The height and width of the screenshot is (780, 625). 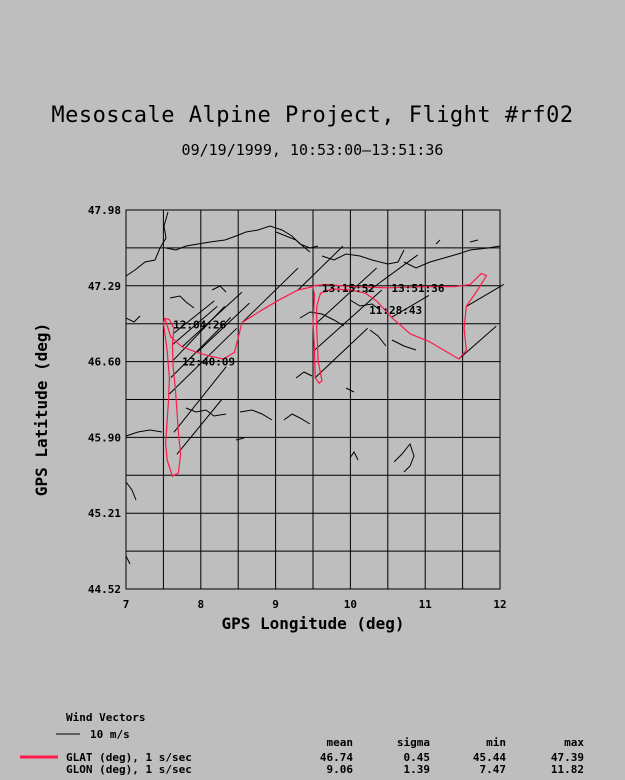 I want to click on stats-header: mean, so click(x=340, y=742).